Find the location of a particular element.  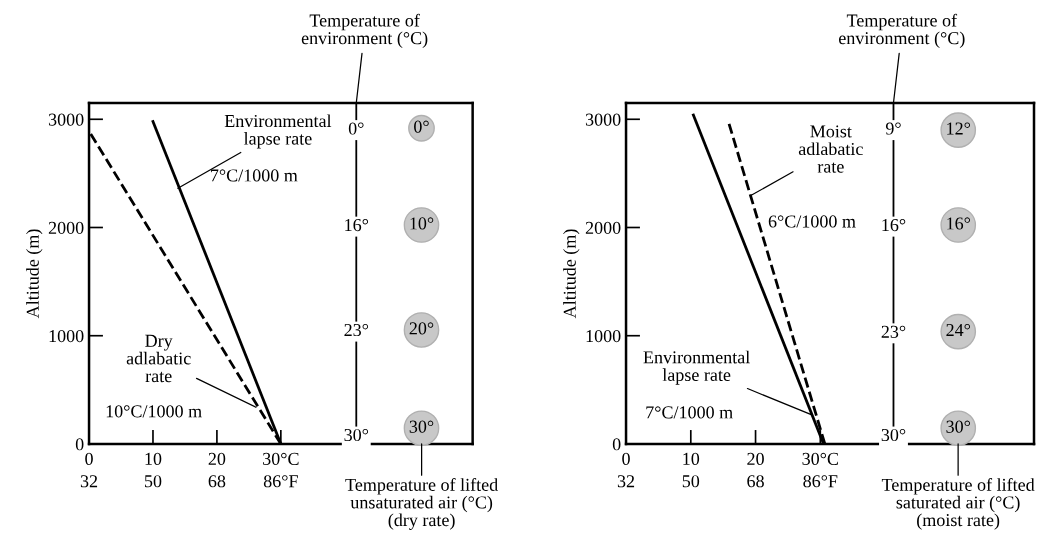

text: Temperature of lifted saturated air (°C) (moist rate) is located at coordinates (958, 504).